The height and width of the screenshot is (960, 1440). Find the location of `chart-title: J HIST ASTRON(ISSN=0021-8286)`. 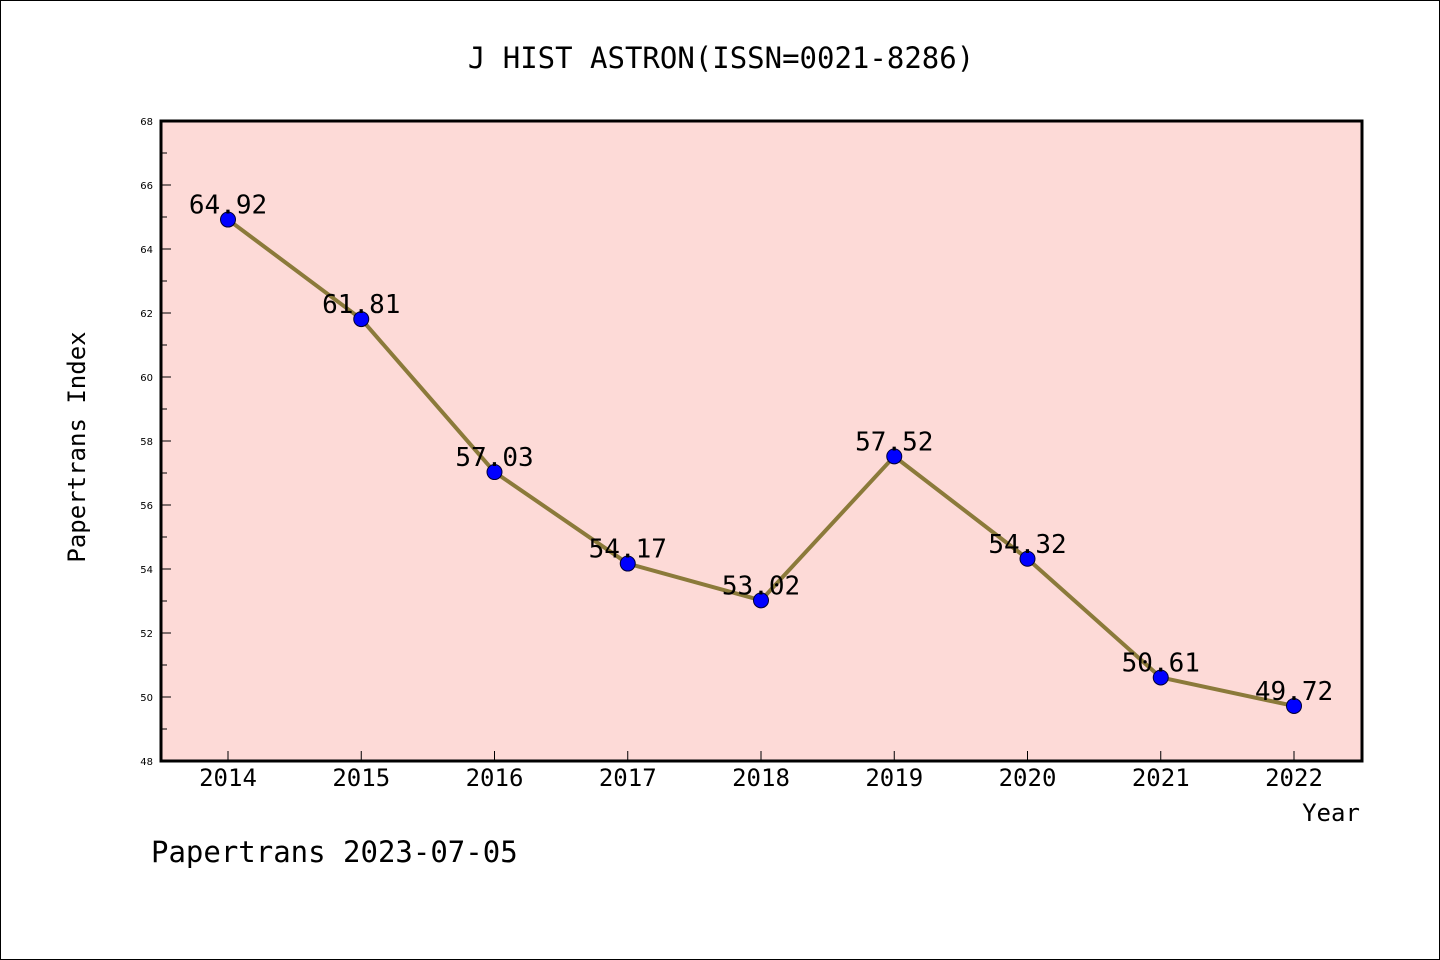

chart-title: J HIST ASTRON(ISSN=0021-8286) is located at coordinates (721, 58).